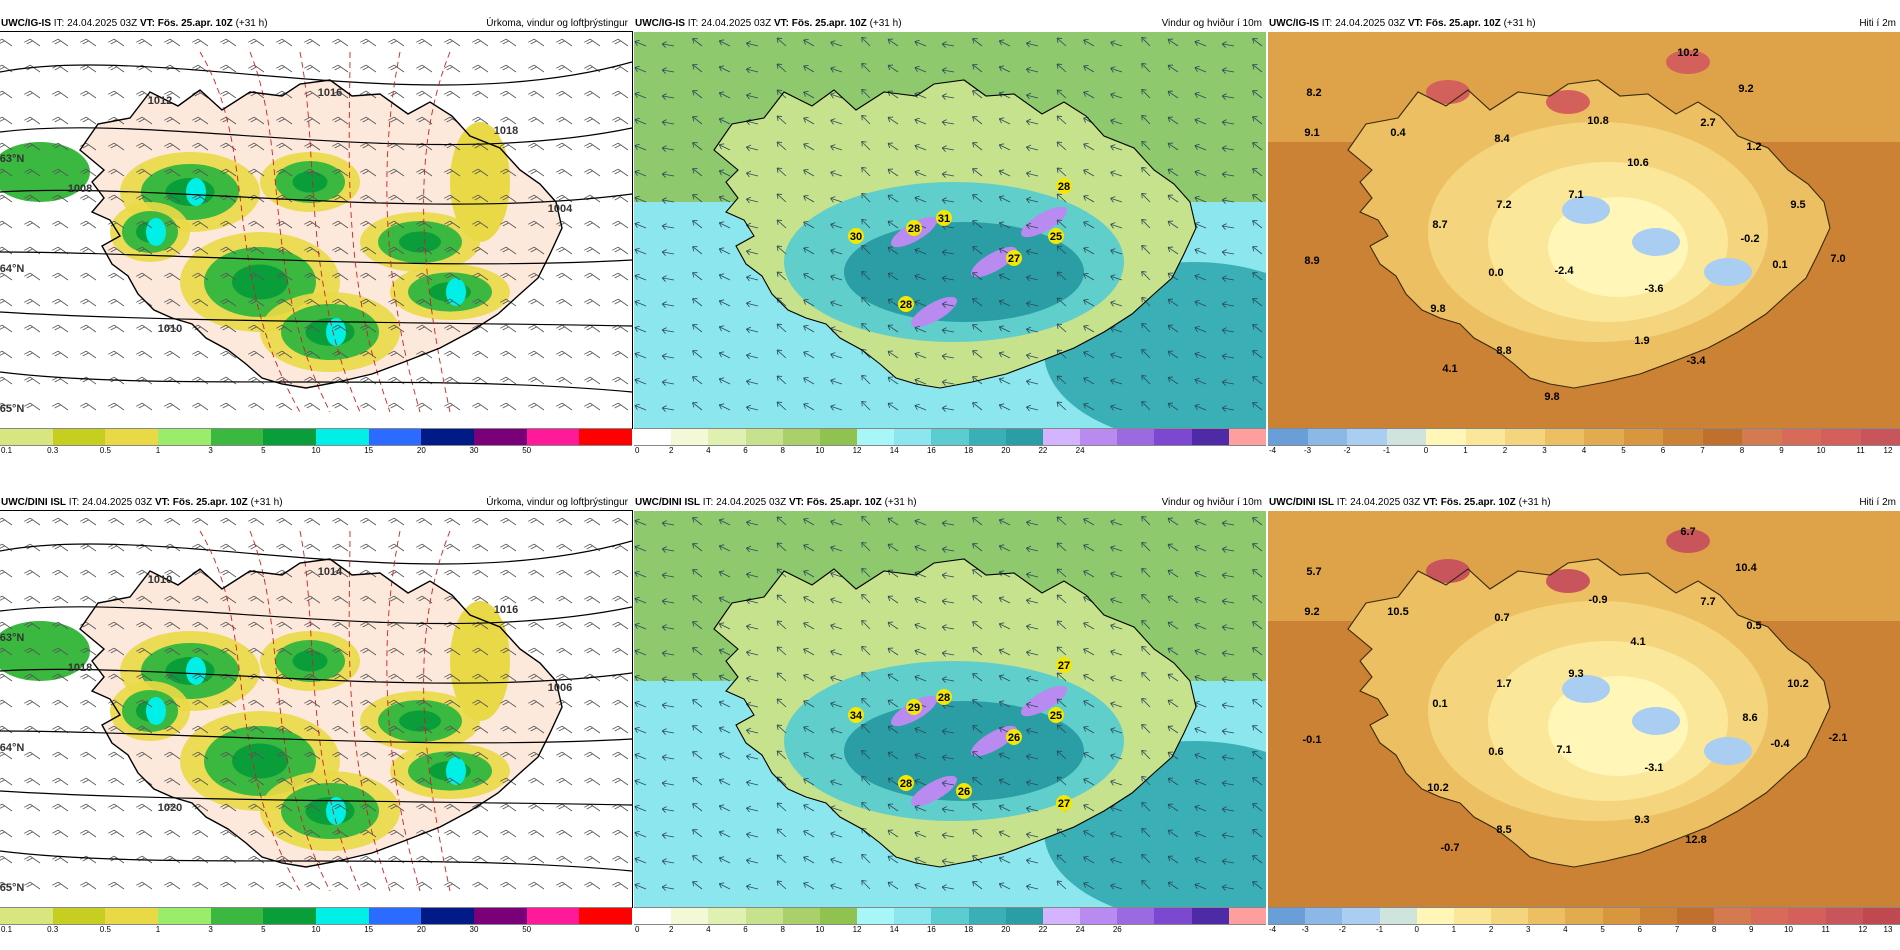 This screenshot has width=1900, height=950. I want to click on colorbar-tick-label: 3, so click(1528, 929).